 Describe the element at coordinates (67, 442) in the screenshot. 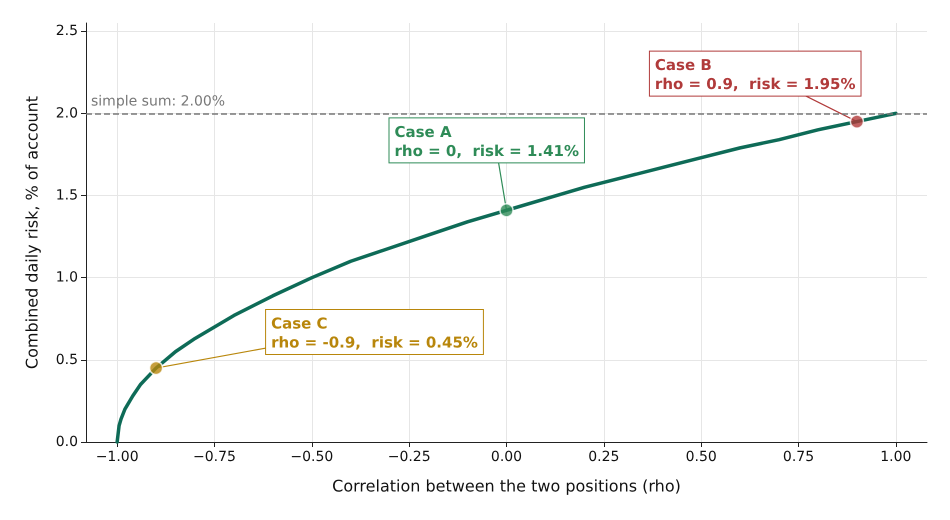

I see `y-tick-label: 0.0` at that location.